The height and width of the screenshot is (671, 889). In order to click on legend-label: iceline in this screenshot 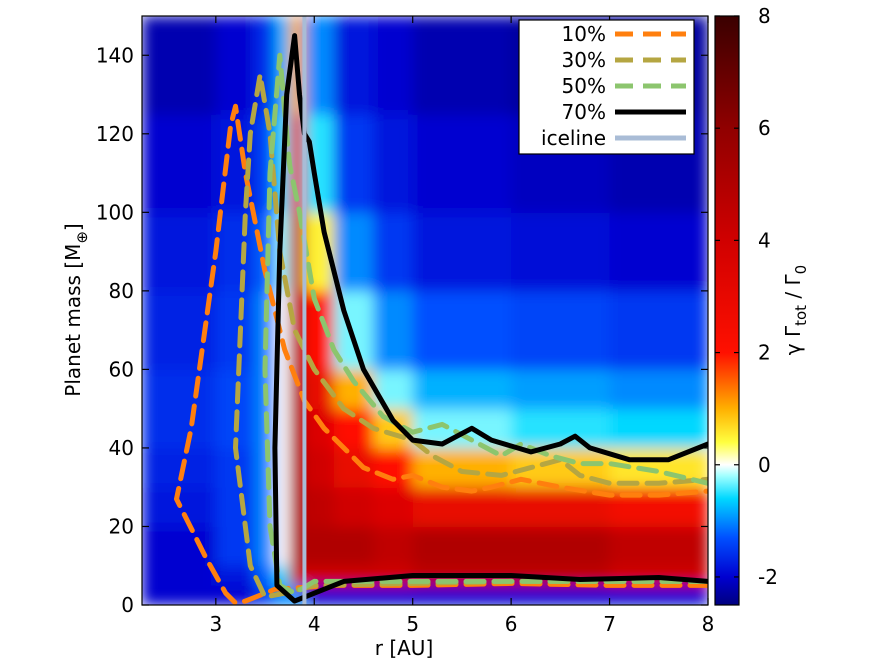, I will do `click(573, 138)`.